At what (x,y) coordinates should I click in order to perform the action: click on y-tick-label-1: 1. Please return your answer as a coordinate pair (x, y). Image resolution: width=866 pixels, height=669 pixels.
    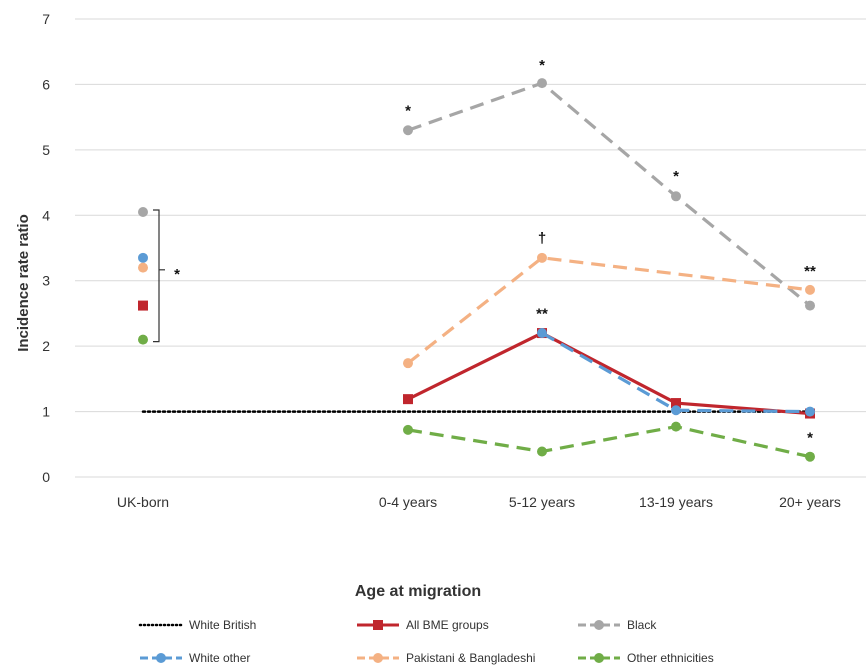
    Looking at the image, I should click on (46, 412).